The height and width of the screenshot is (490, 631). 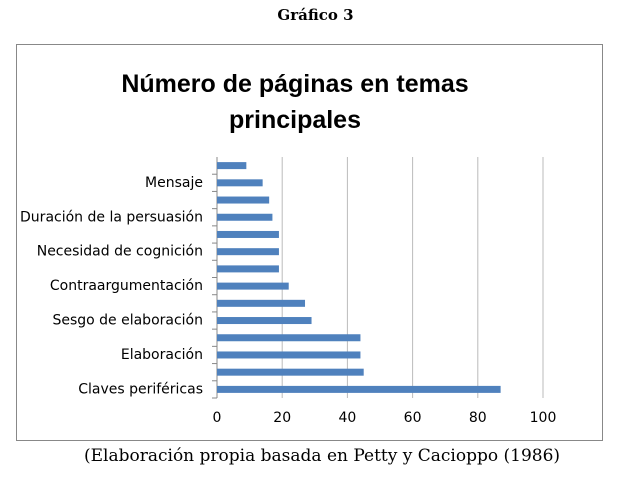 What do you see at coordinates (140, 389) in the screenshot?
I see `y-tick-label: Claves periféricas` at bounding box center [140, 389].